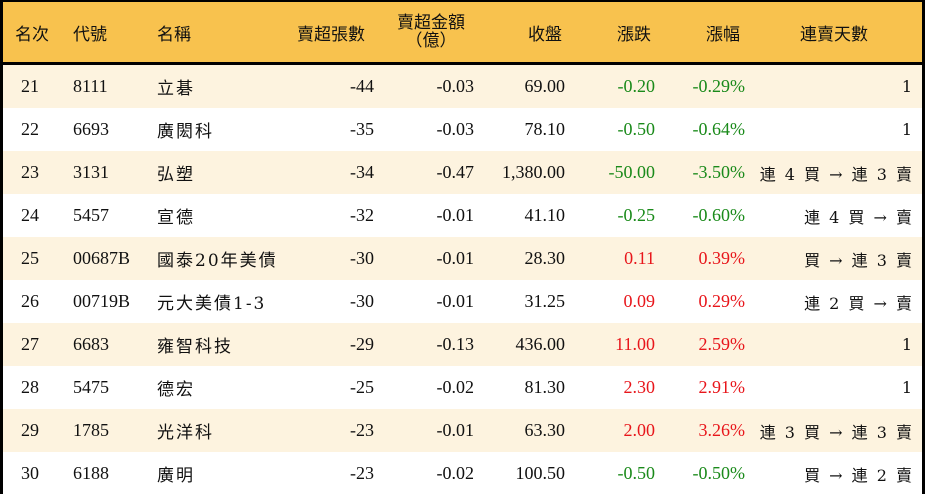 The width and height of the screenshot is (928, 496). Describe the element at coordinates (722, 430) in the screenshot. I see `change-pct-cell: 3.26%` at that location.